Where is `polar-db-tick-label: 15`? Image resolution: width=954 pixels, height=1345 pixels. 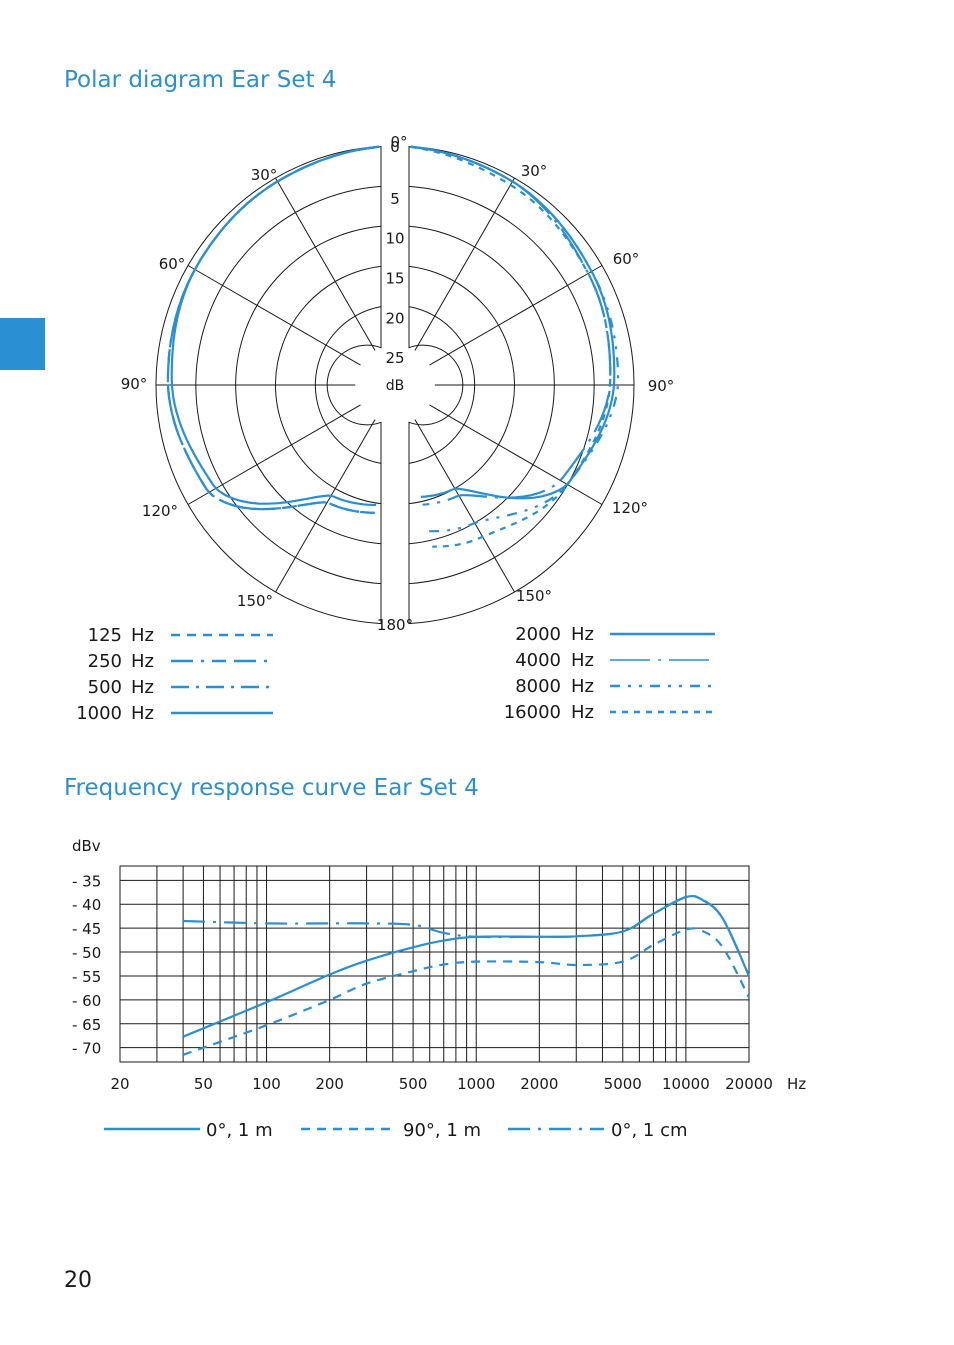
polar-db-tick-label: 15 is located at coordinates (394, 279).